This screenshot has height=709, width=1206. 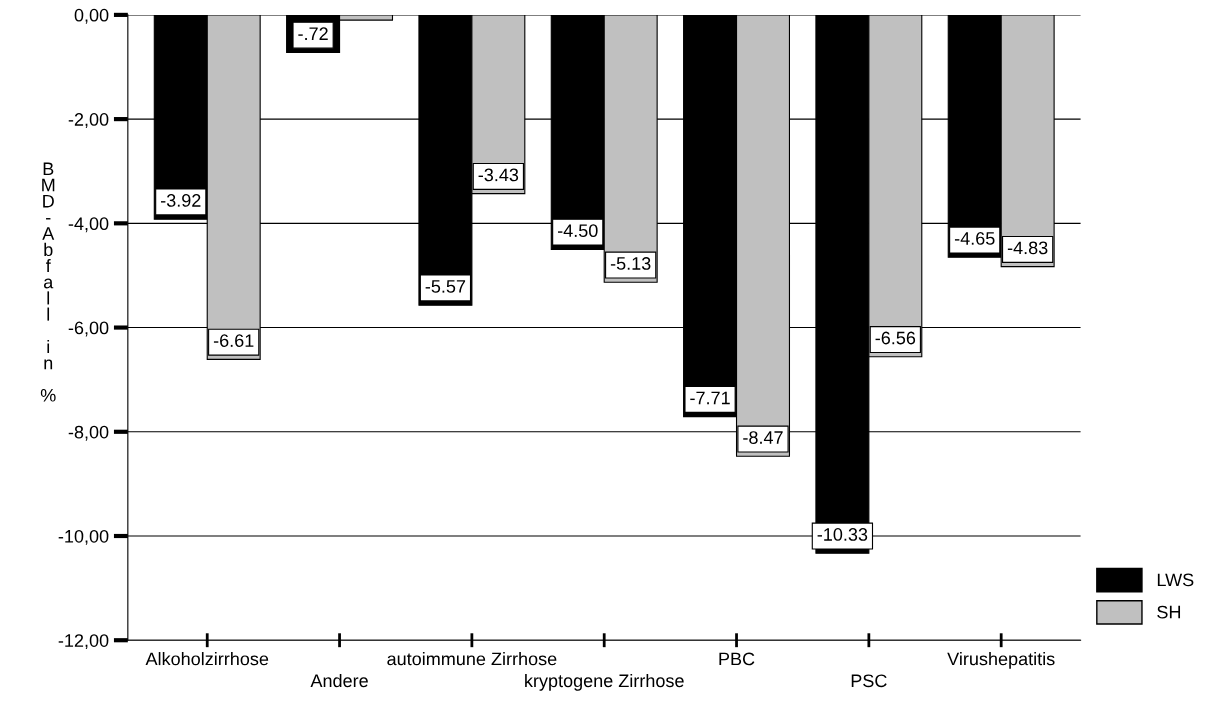 I want to click on y-tick-label: -4,00, so click(x=88, y=225).